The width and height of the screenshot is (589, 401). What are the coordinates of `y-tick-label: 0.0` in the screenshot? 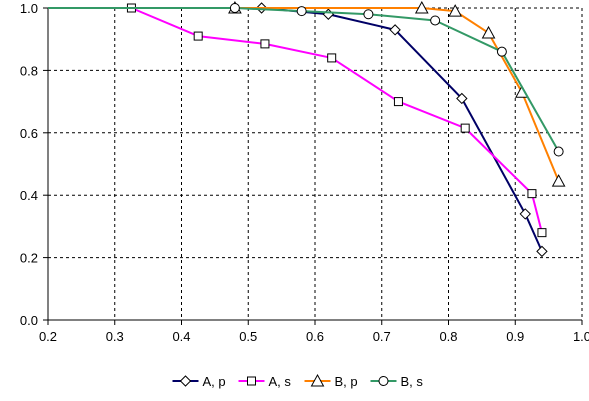 It's located at (29, 320).